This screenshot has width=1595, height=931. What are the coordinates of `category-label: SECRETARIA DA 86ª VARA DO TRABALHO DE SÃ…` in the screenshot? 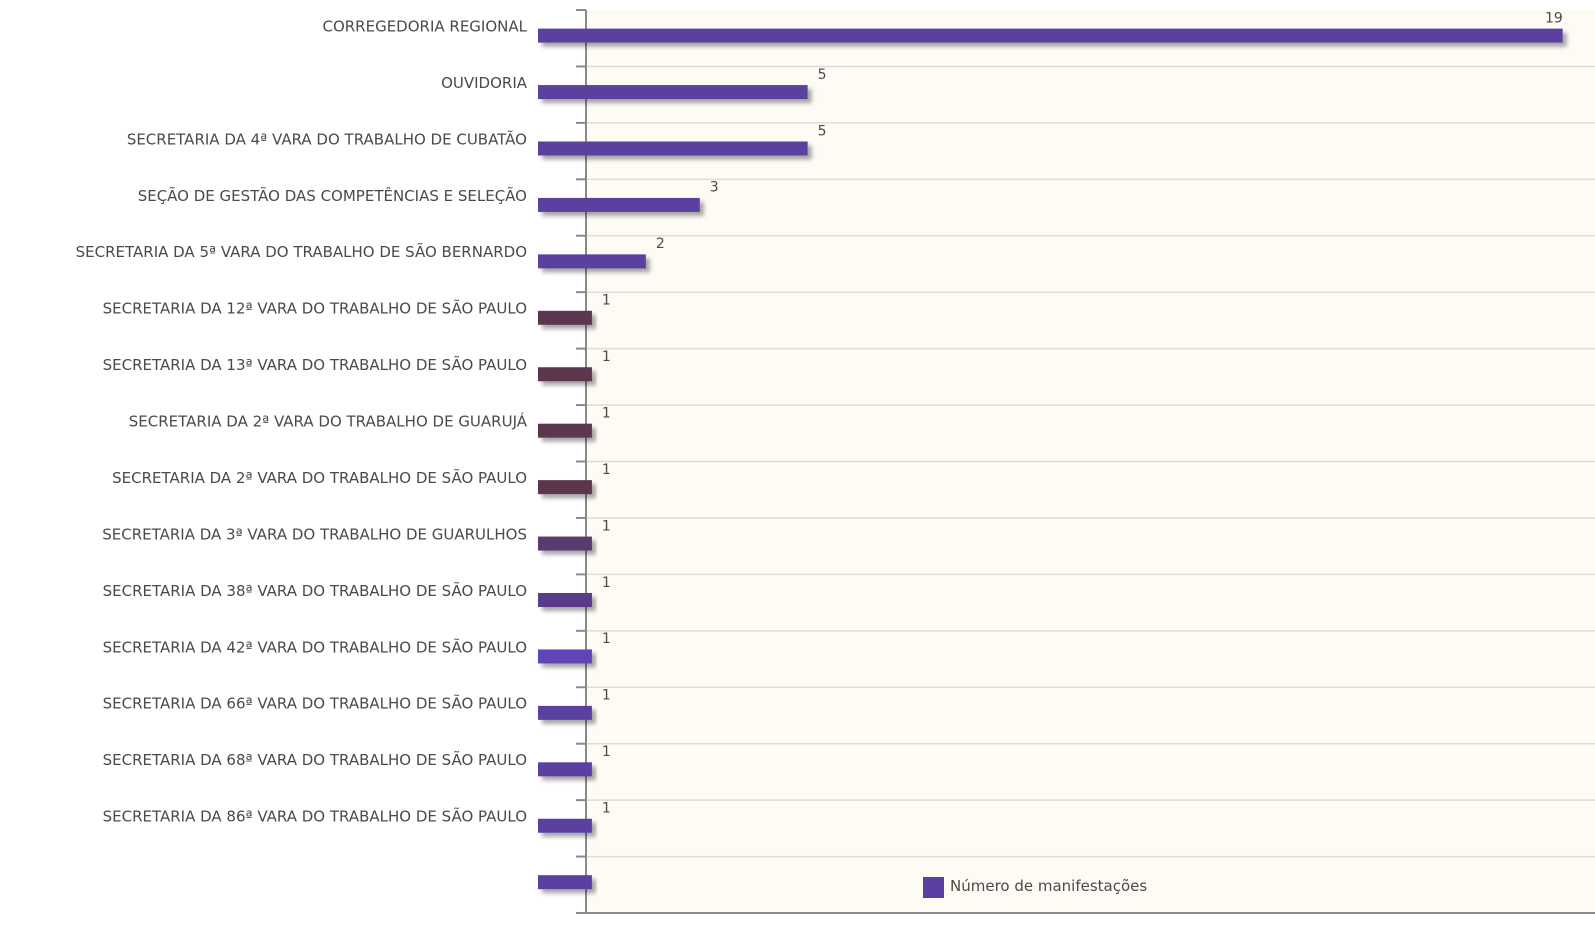 It's located at (315, 816).